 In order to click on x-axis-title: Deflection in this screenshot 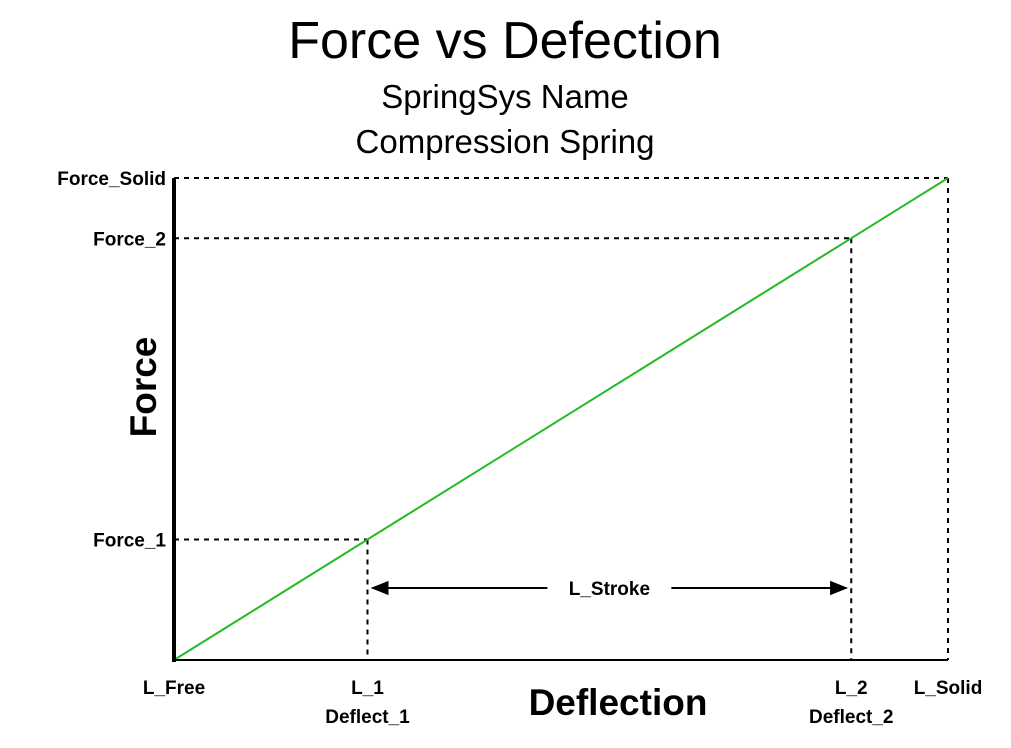, I will do `click(618, 702)`.